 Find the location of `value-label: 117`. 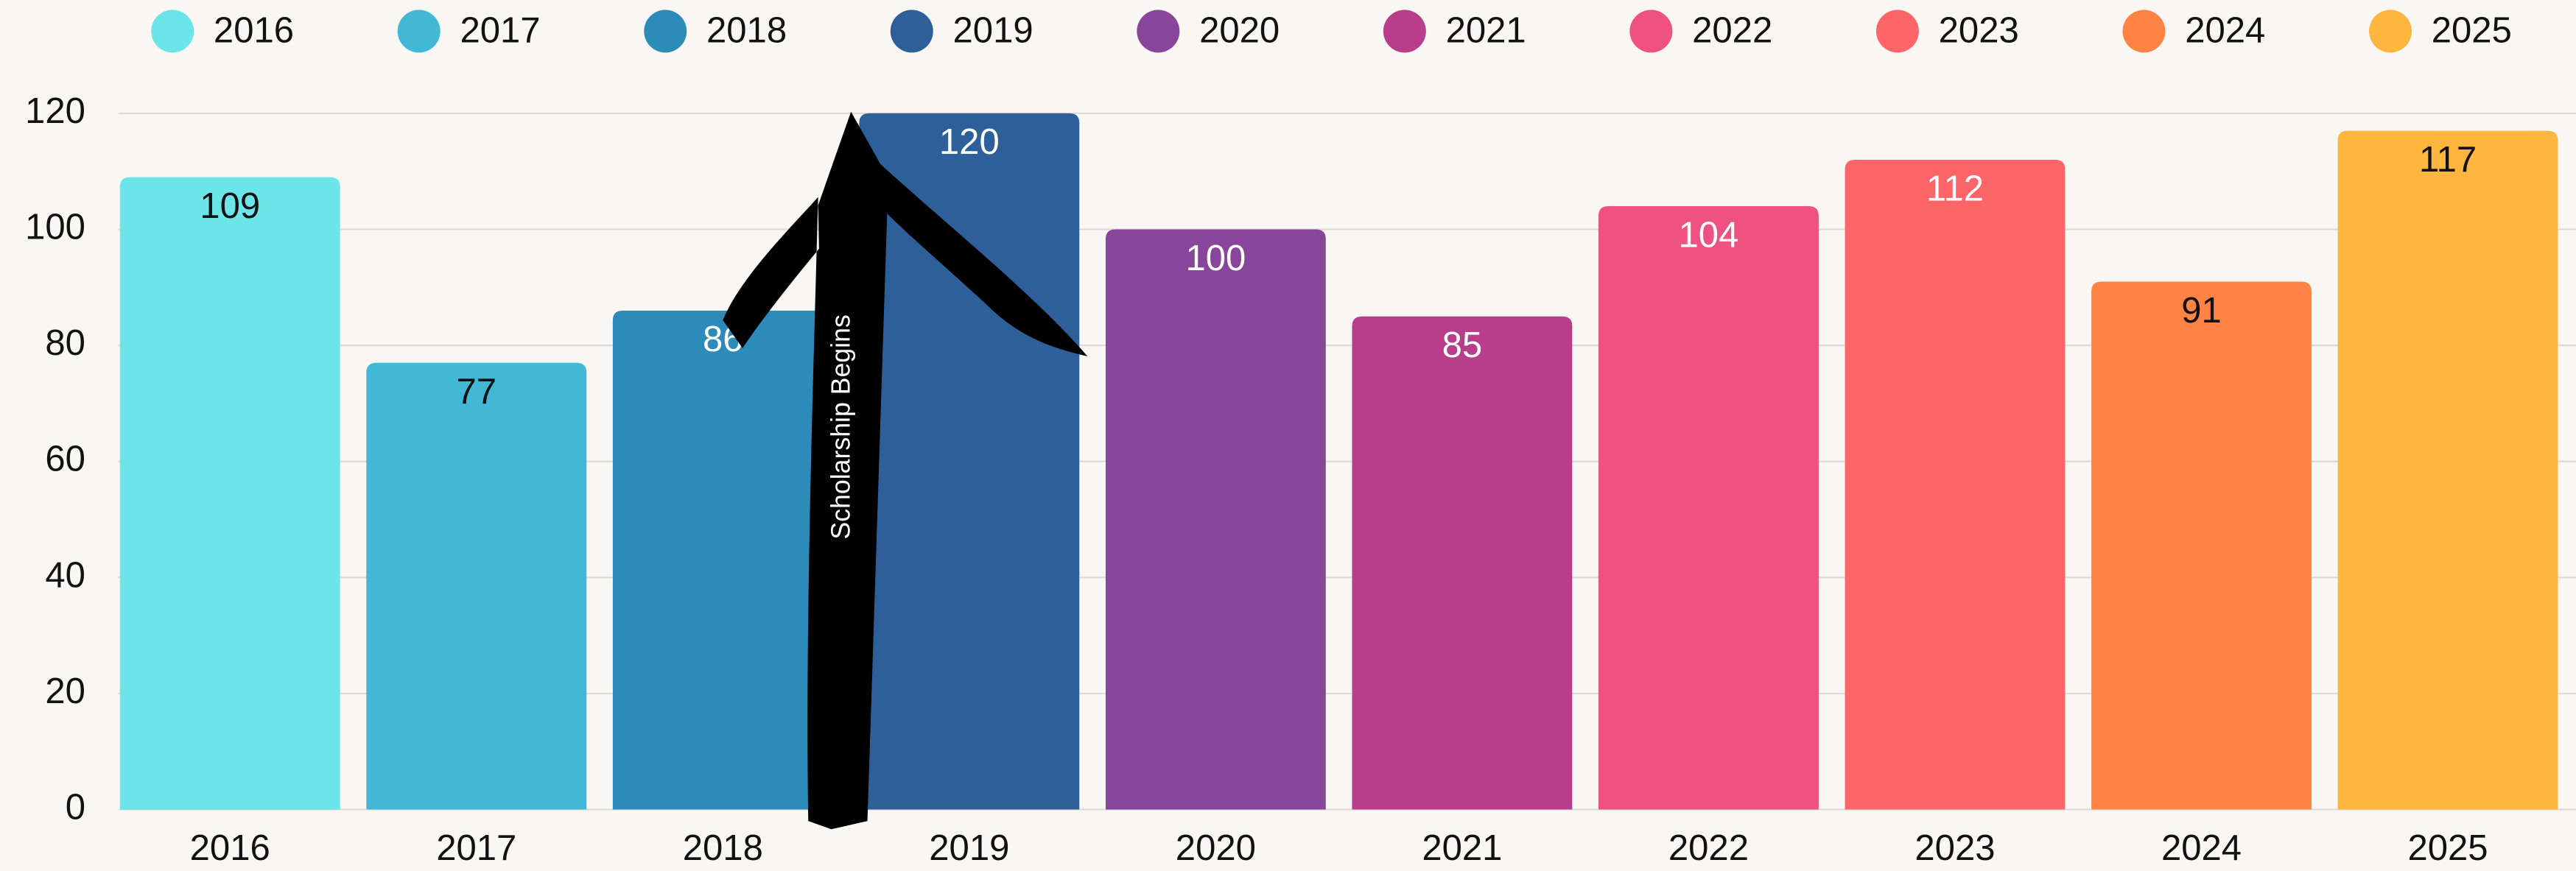

value-label: 117 is located at coordinates (2448, 160).